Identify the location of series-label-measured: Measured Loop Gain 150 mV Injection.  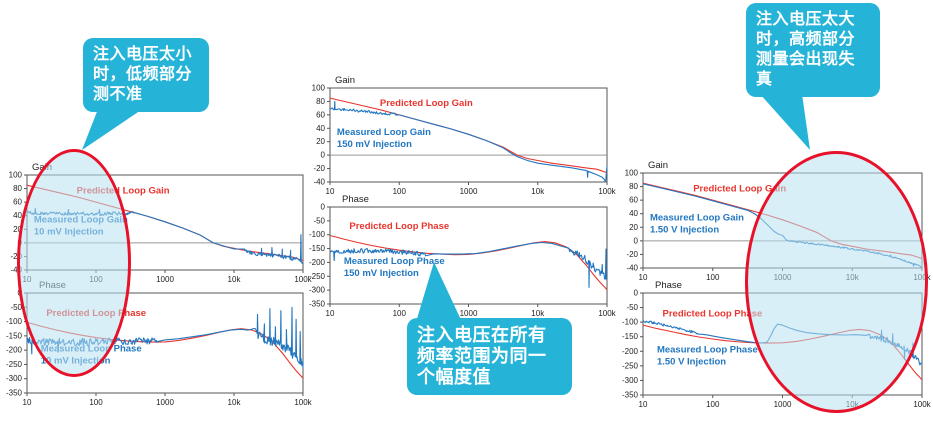
(384, 138).